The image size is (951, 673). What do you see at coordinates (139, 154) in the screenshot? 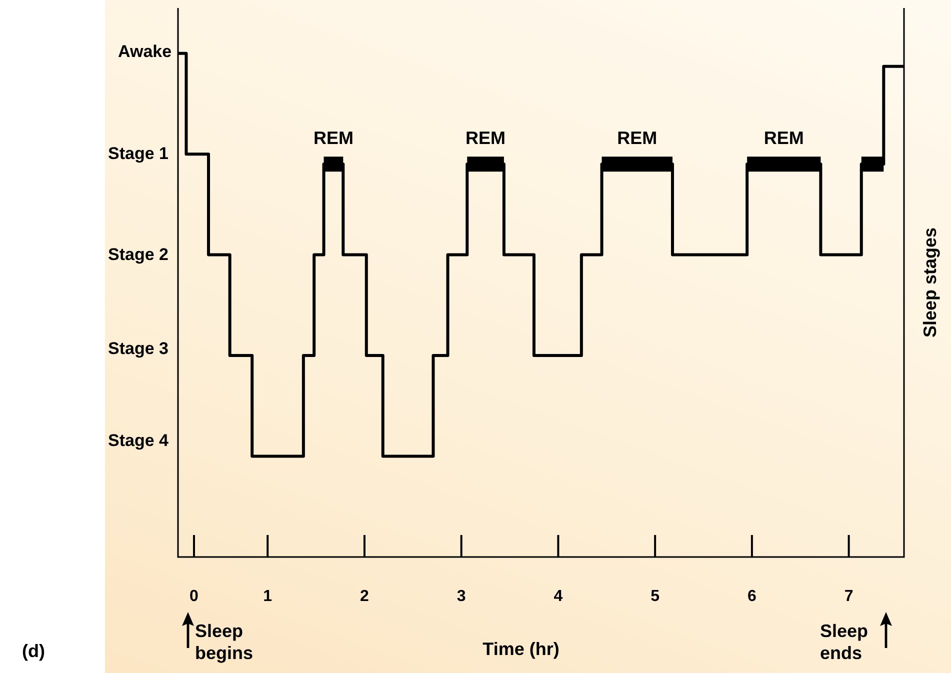
I see `text: Stage 1` at bounding box center [139, 154].